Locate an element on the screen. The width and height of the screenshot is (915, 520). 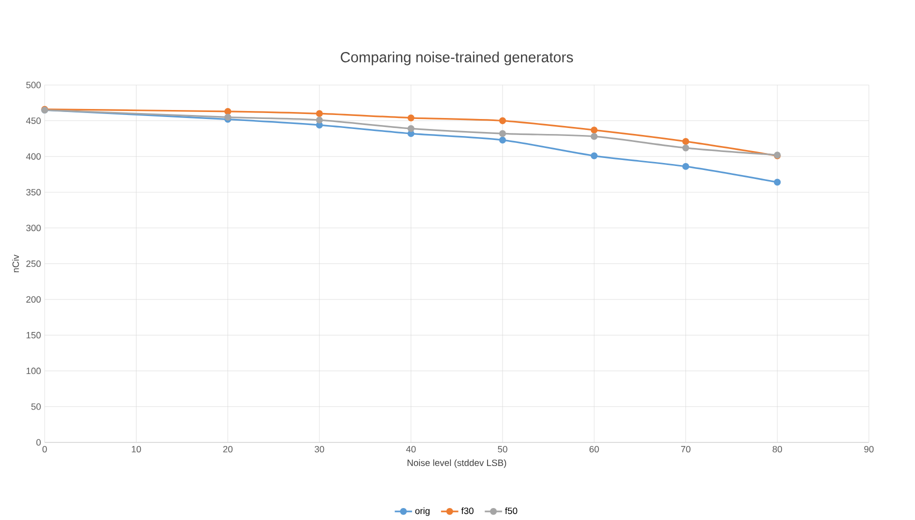
y-tick-label: 150 is located at coordinates (33, 335).